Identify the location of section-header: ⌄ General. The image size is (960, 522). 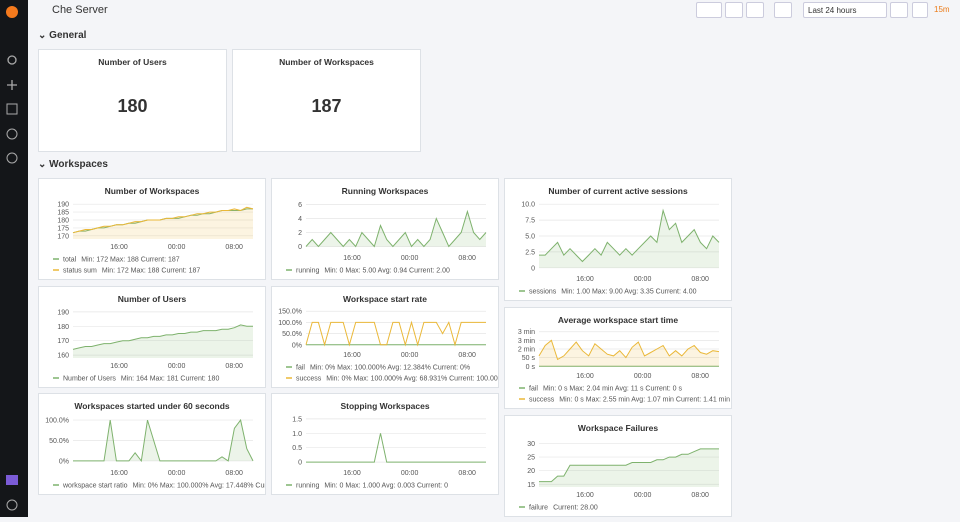
(62, 35).